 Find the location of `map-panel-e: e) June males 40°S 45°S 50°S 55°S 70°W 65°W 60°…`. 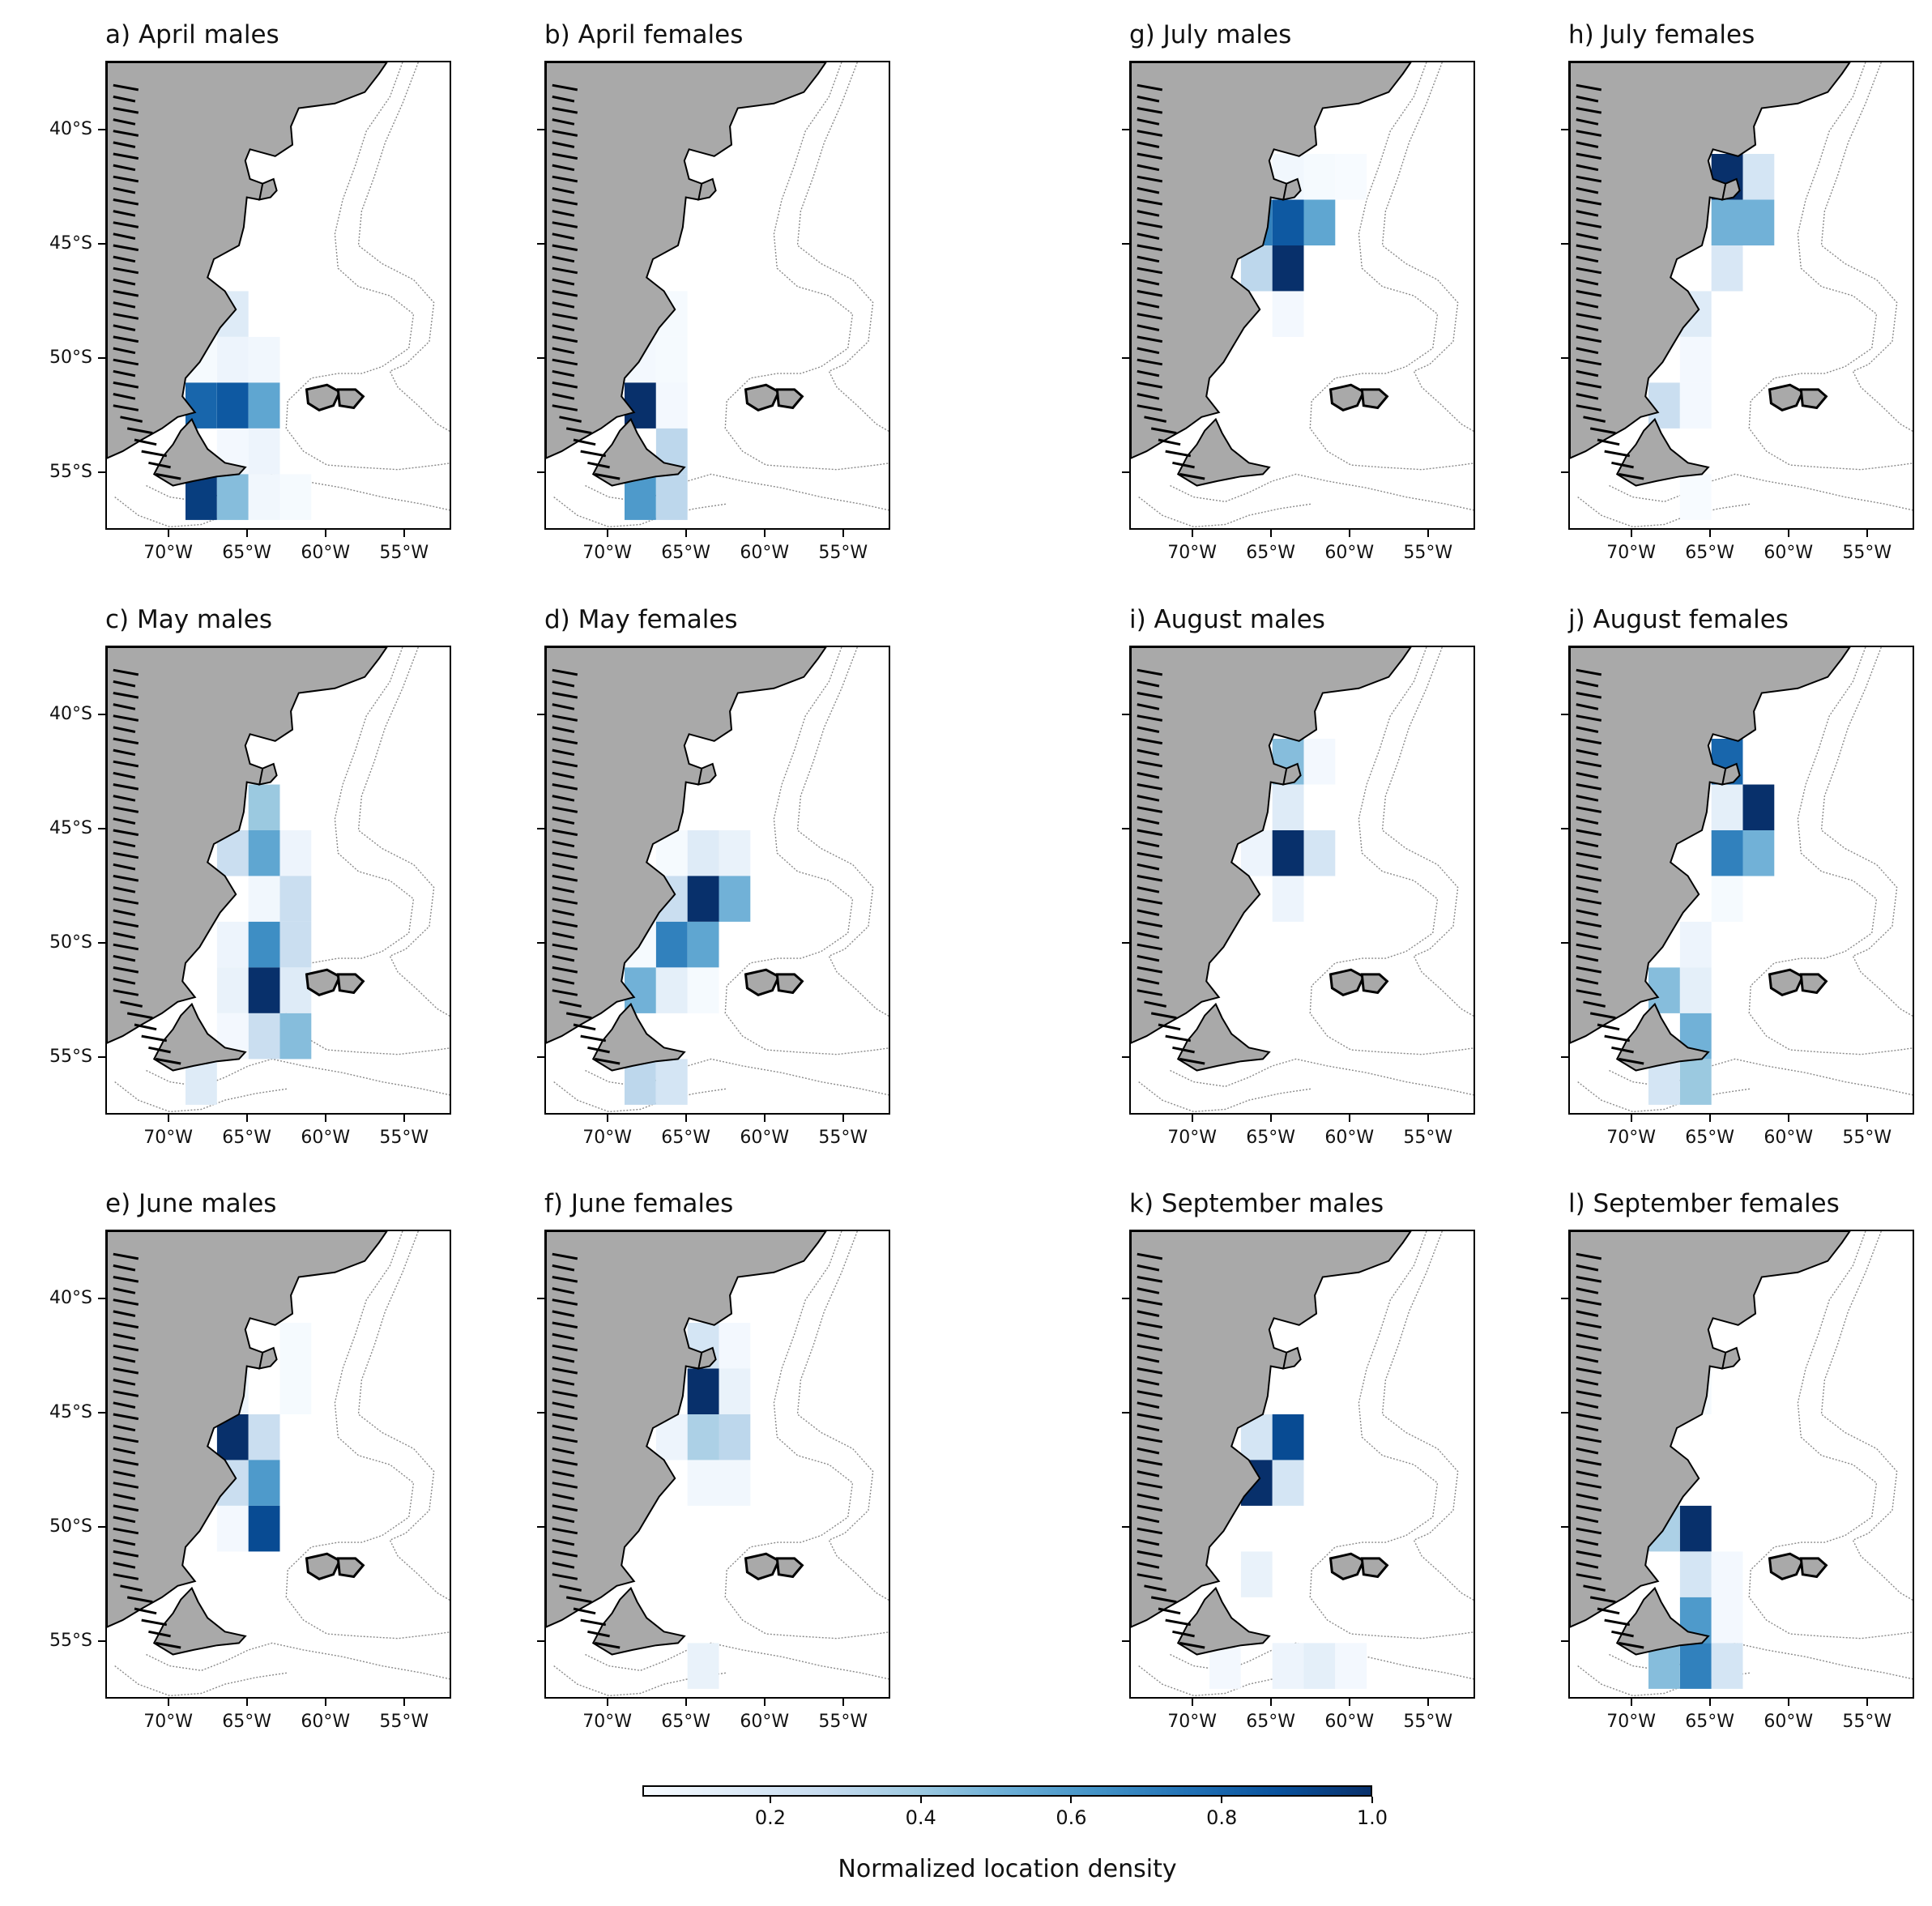

map-panel-e: e) June males 40°S 45°S 50°S 55°S 70°W 65°W 60°… is located at coordinates (250, 1464).